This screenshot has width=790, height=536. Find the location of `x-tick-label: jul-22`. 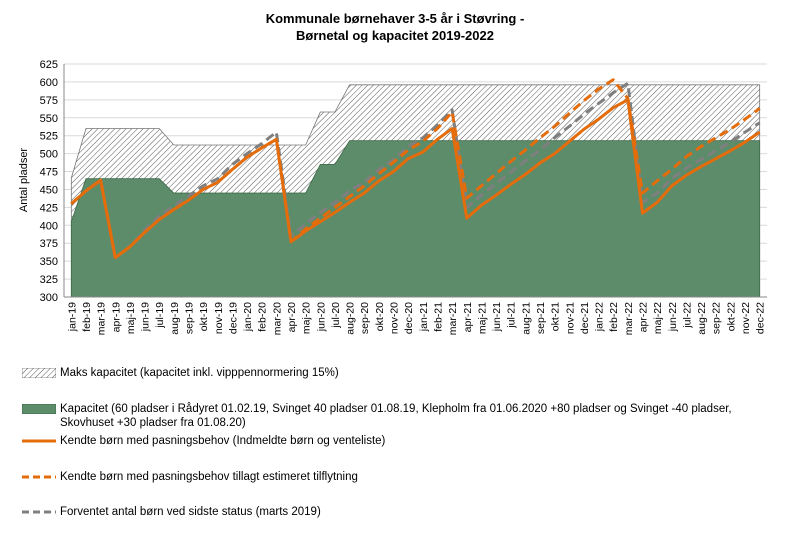

x-tick-label: jul-22 is located at coordinates (687, 315).